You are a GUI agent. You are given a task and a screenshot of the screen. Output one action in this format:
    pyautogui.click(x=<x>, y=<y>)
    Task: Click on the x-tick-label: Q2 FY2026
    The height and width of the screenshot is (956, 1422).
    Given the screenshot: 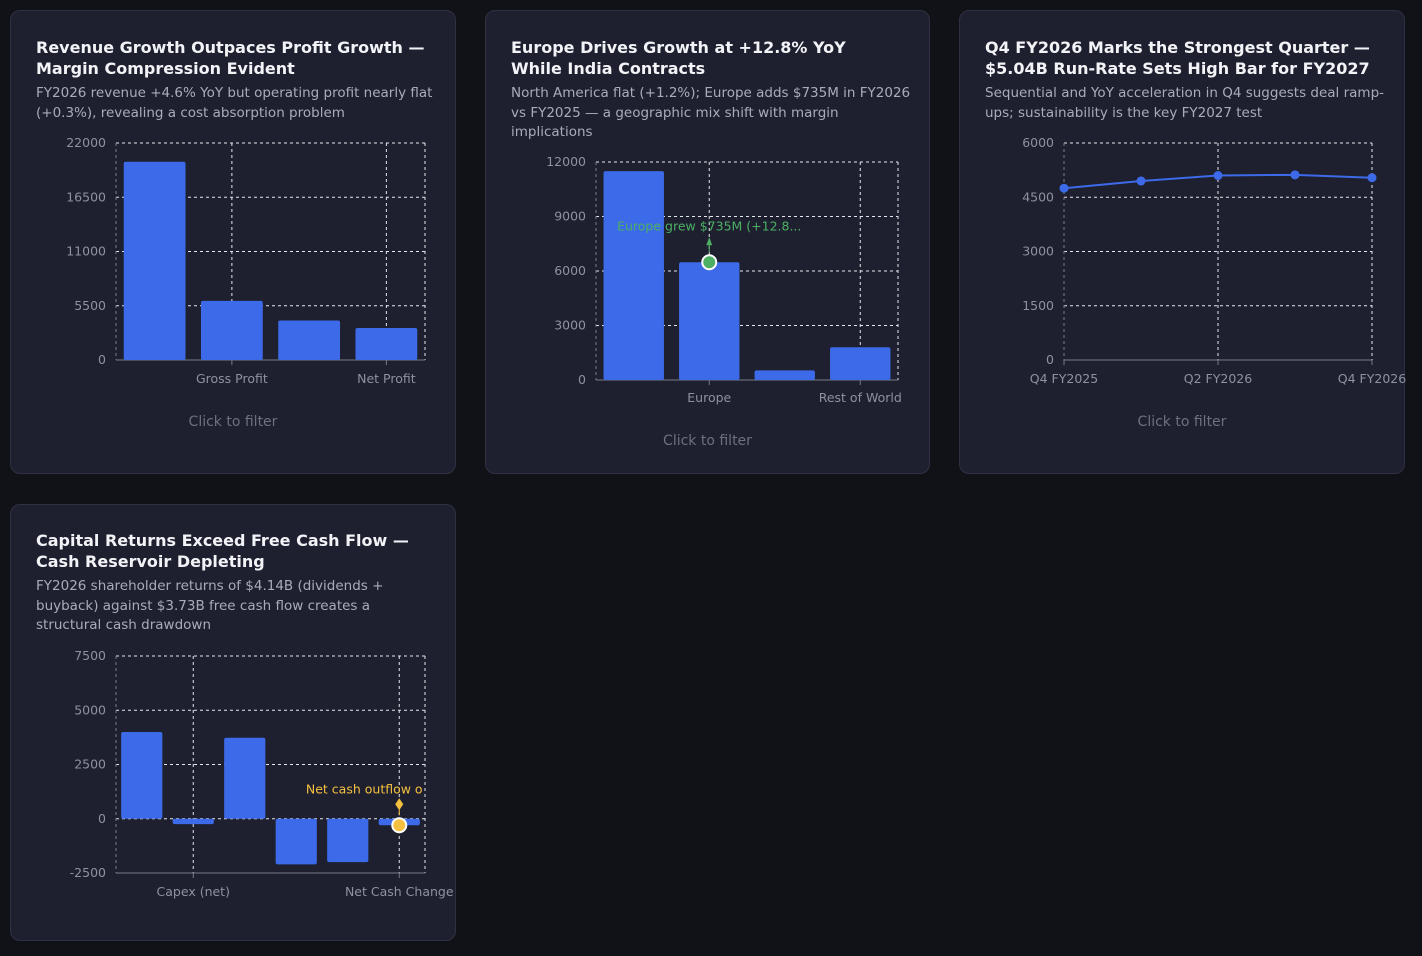 What is the action you would take?
    pyautogui.click(x=1218, y=378)
    